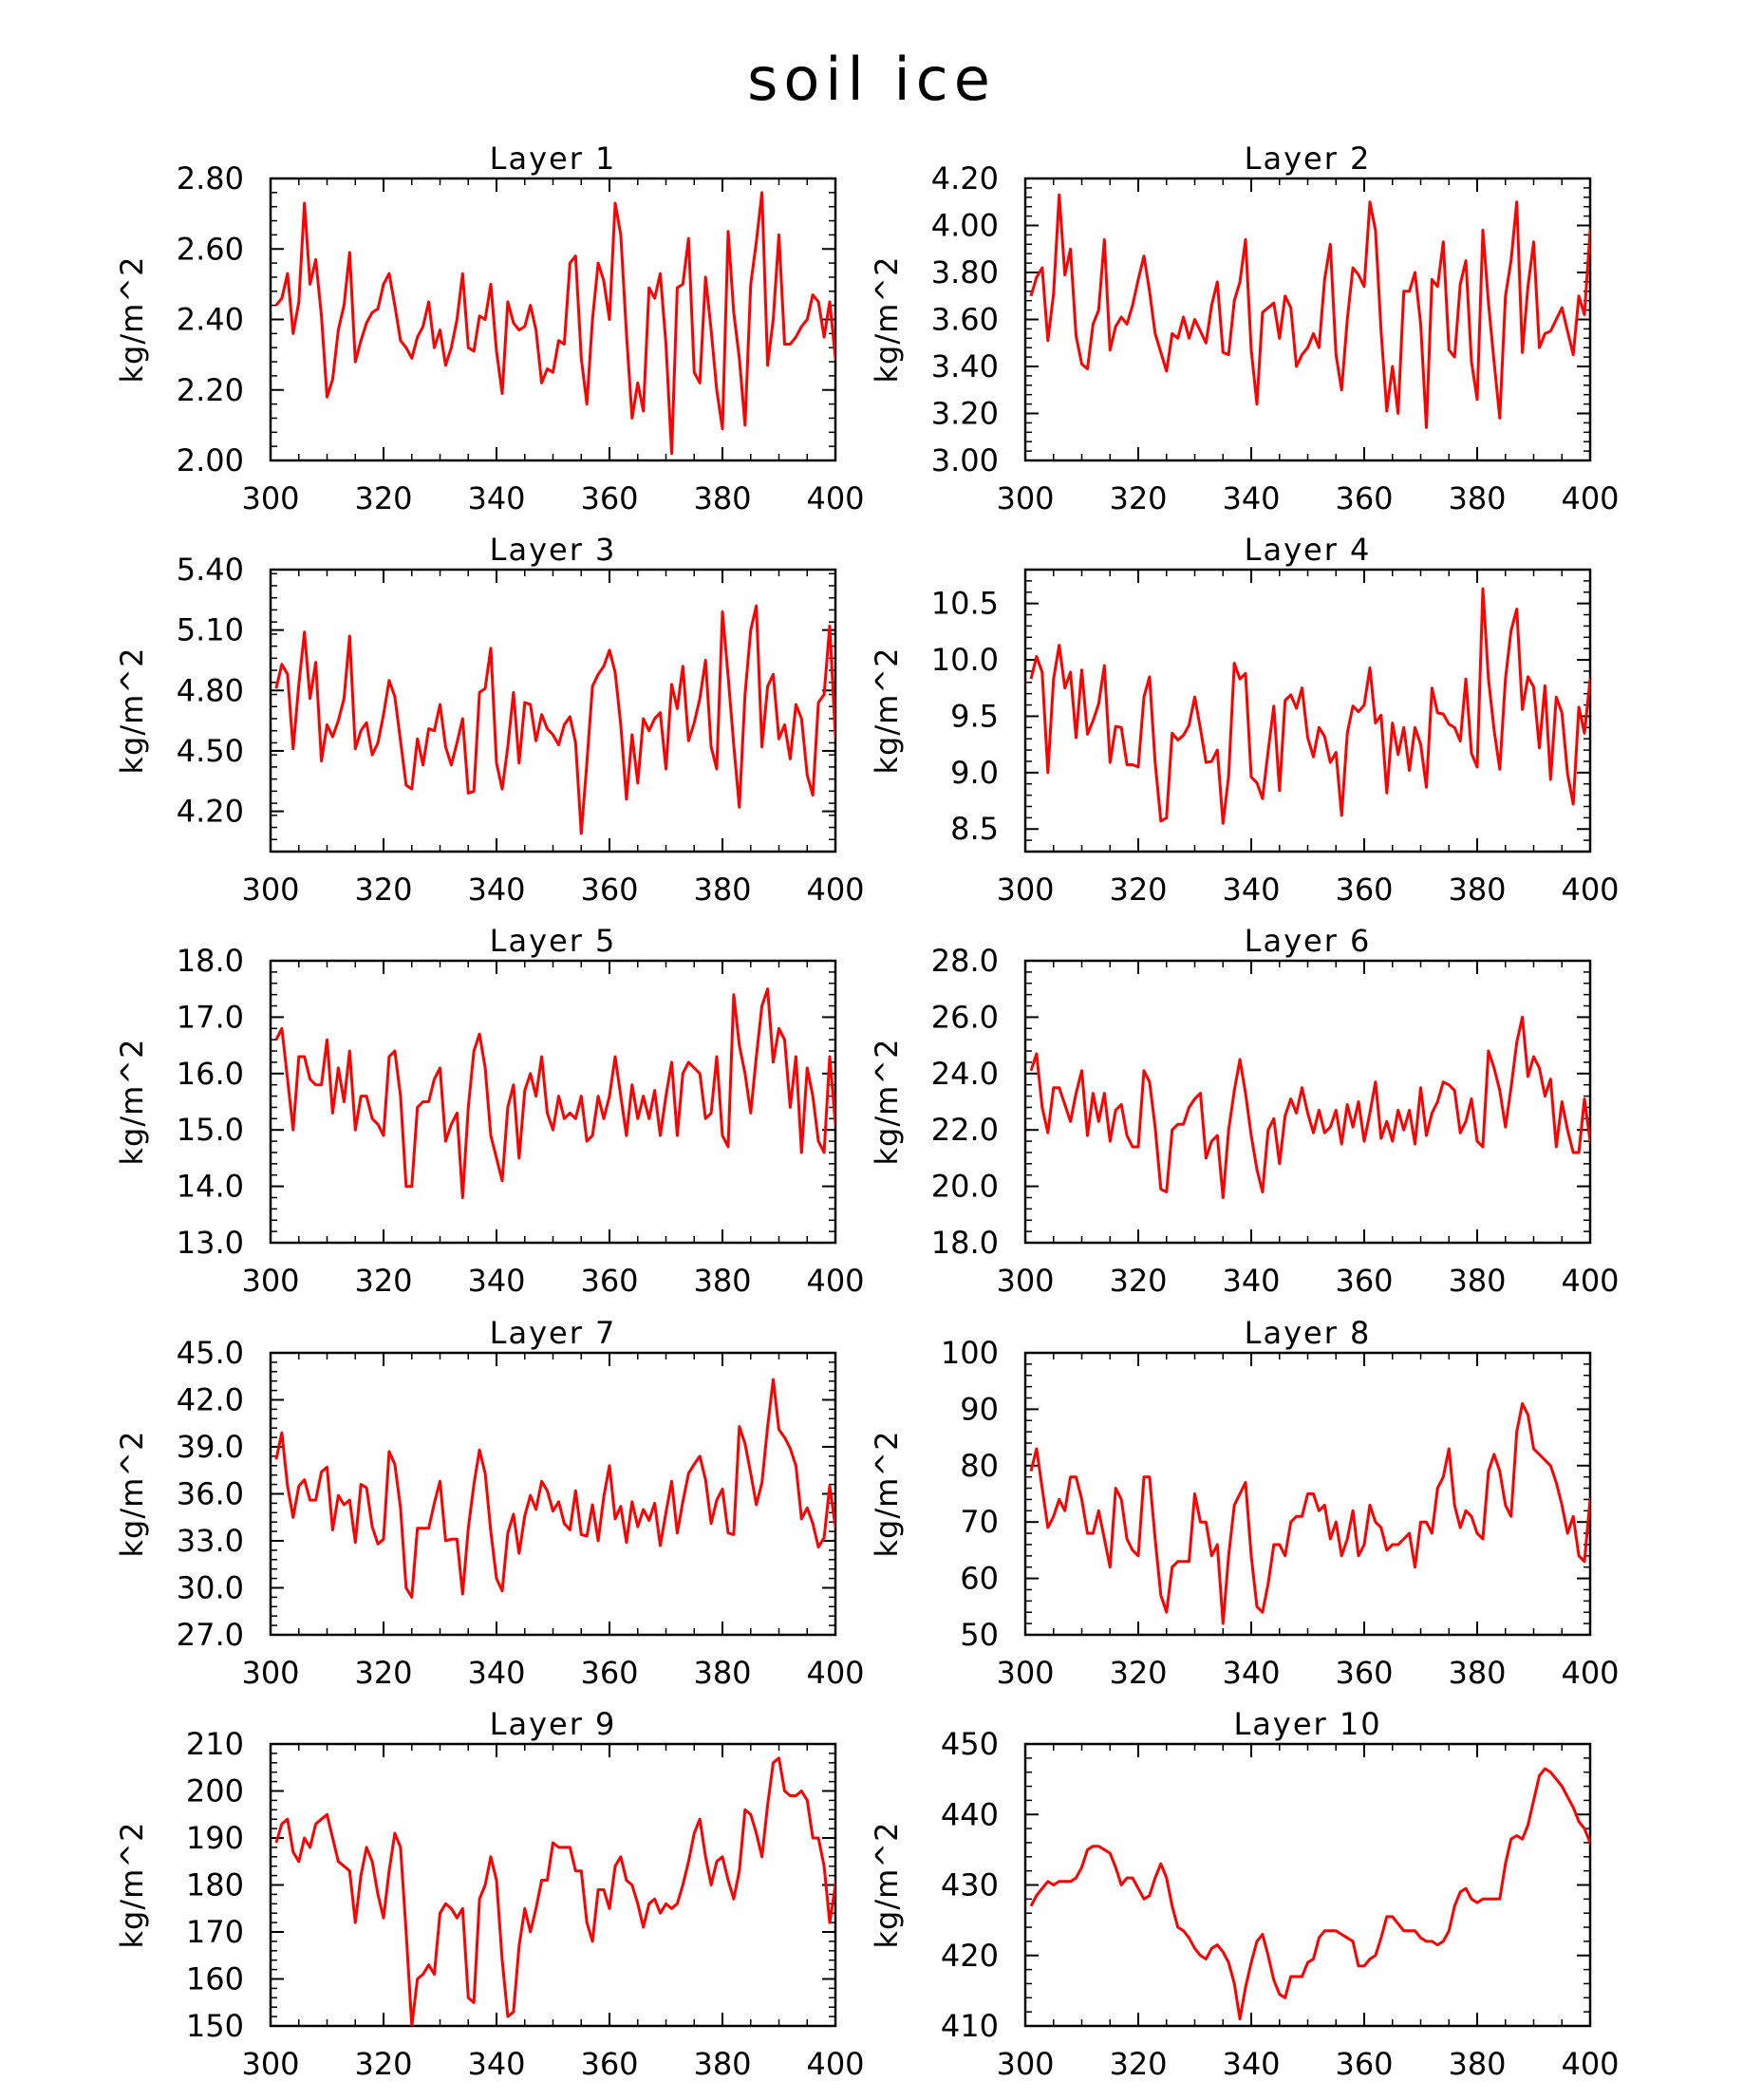 This screenshot has height=2100, width=1743. What do you see at coordinates (609, 498) in the screenshot?
I see `layer-1-xtick-label: 360` at bounding box center [609, 498].